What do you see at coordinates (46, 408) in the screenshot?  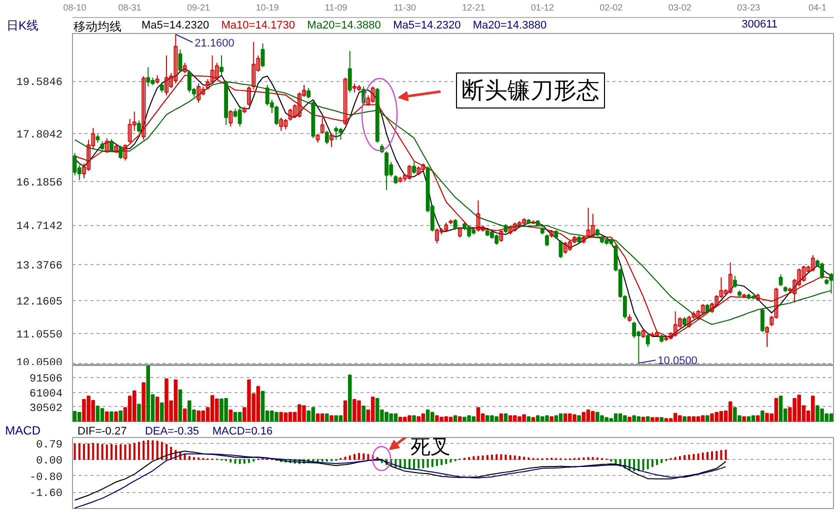 I see `y-tick-label: 30502` at bounding box center [46, 408].